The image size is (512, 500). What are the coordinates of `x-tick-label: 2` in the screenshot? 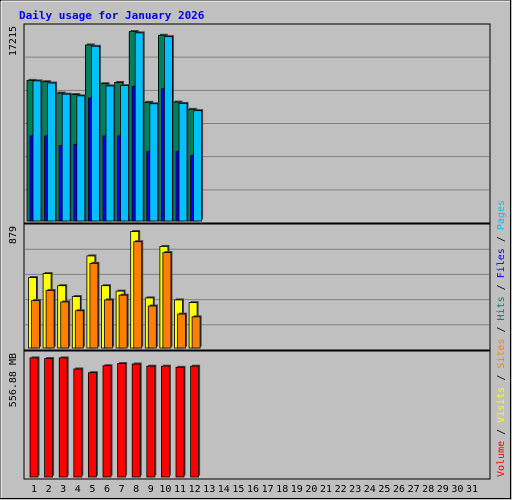 It's located at (49, 489).